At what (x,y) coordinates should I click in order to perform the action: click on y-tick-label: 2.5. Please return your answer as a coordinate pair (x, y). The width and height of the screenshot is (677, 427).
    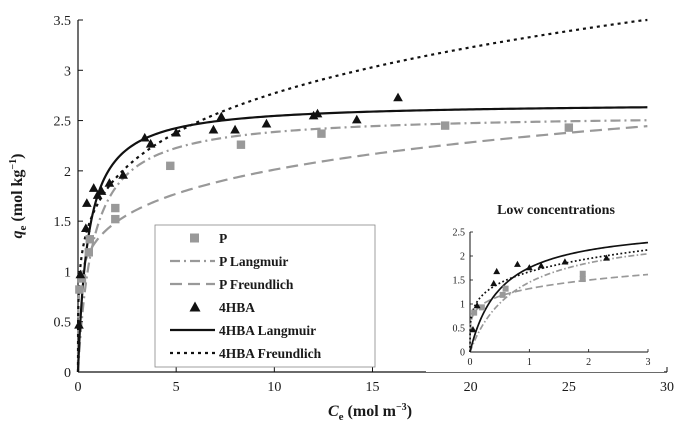
    Looking at the image, I should click on (63, 122).